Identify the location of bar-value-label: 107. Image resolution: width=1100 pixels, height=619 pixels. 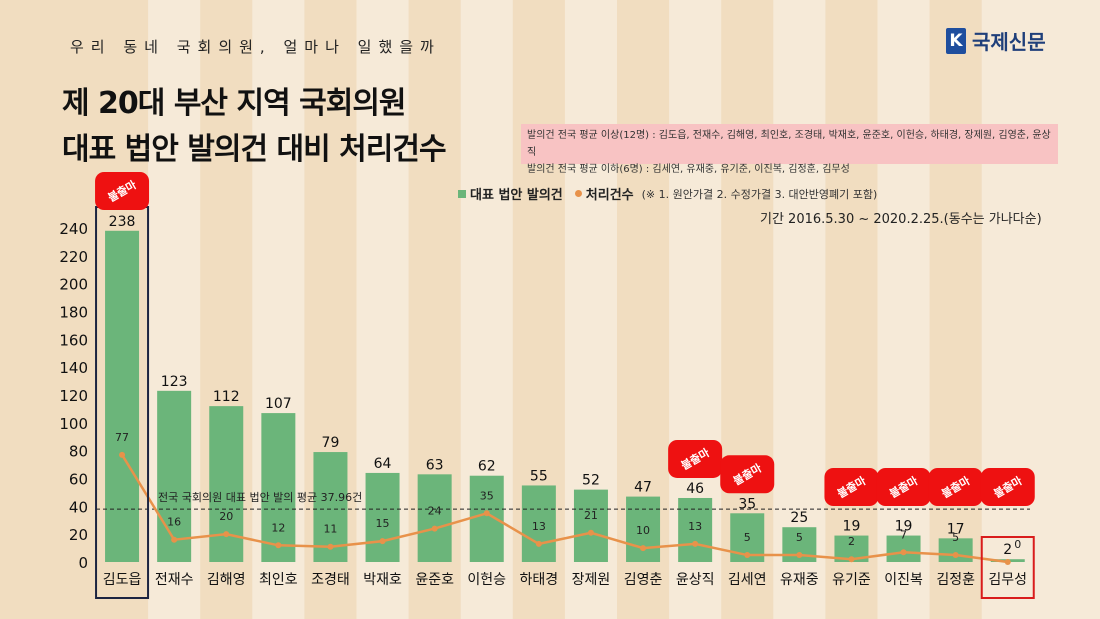
(278, 404).